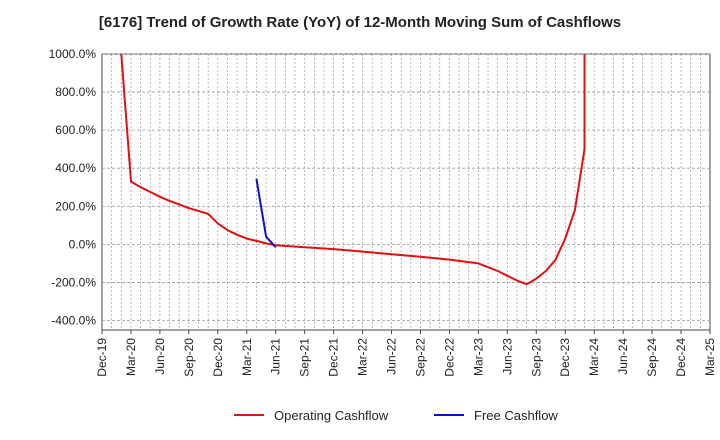 Image resolution: width=720 pixels, height=440 pixels. Describe the element at coordinates (594, 357) in the screenshot. I see `x-tick-label: Mar-24` at that location.